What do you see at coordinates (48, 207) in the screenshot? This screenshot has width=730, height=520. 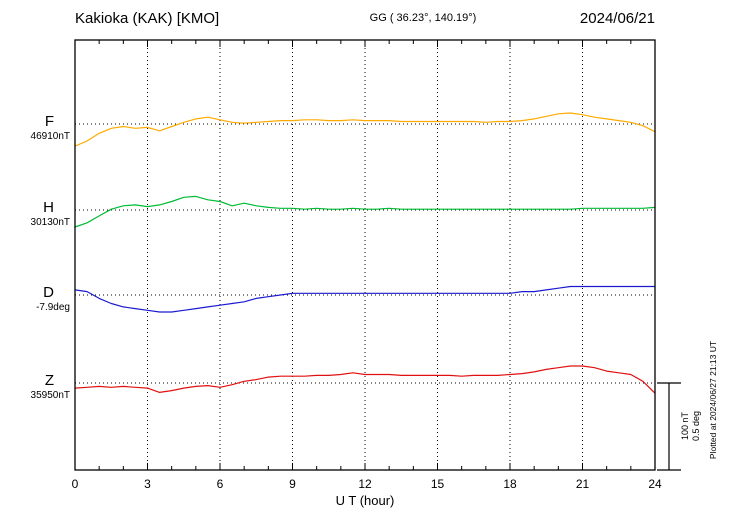 I see `trace-letter-H: H` at bounding box center [48, 207].